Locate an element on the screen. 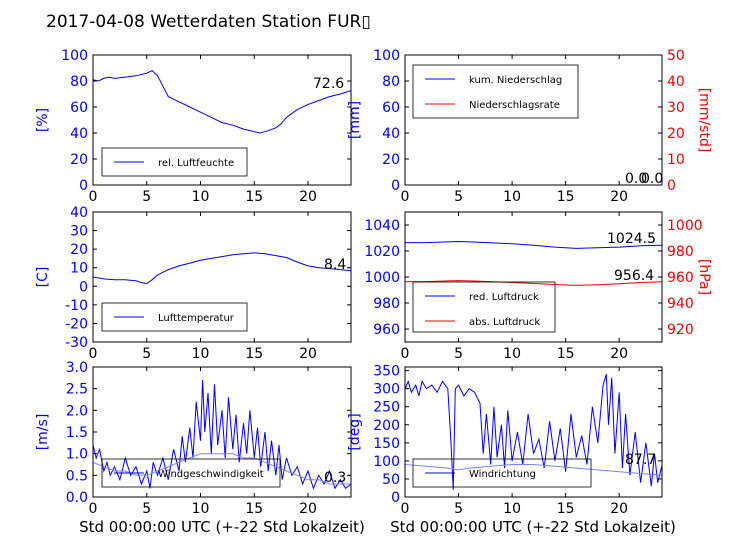  y-tick-label-right: 50 is located at coordinates (676, 56).